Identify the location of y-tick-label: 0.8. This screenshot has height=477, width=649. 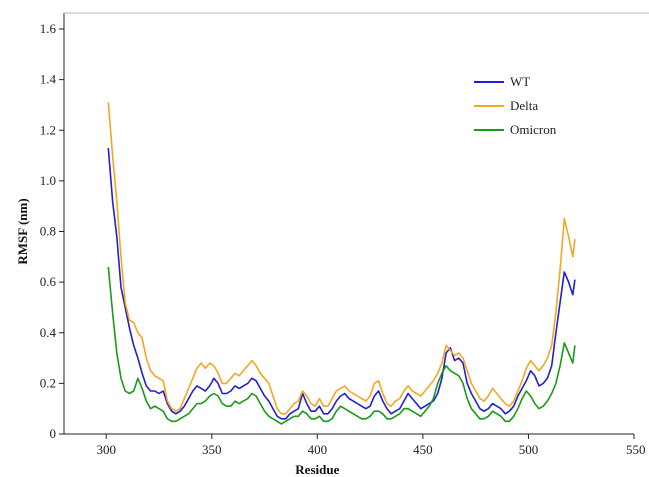
(48, 231).